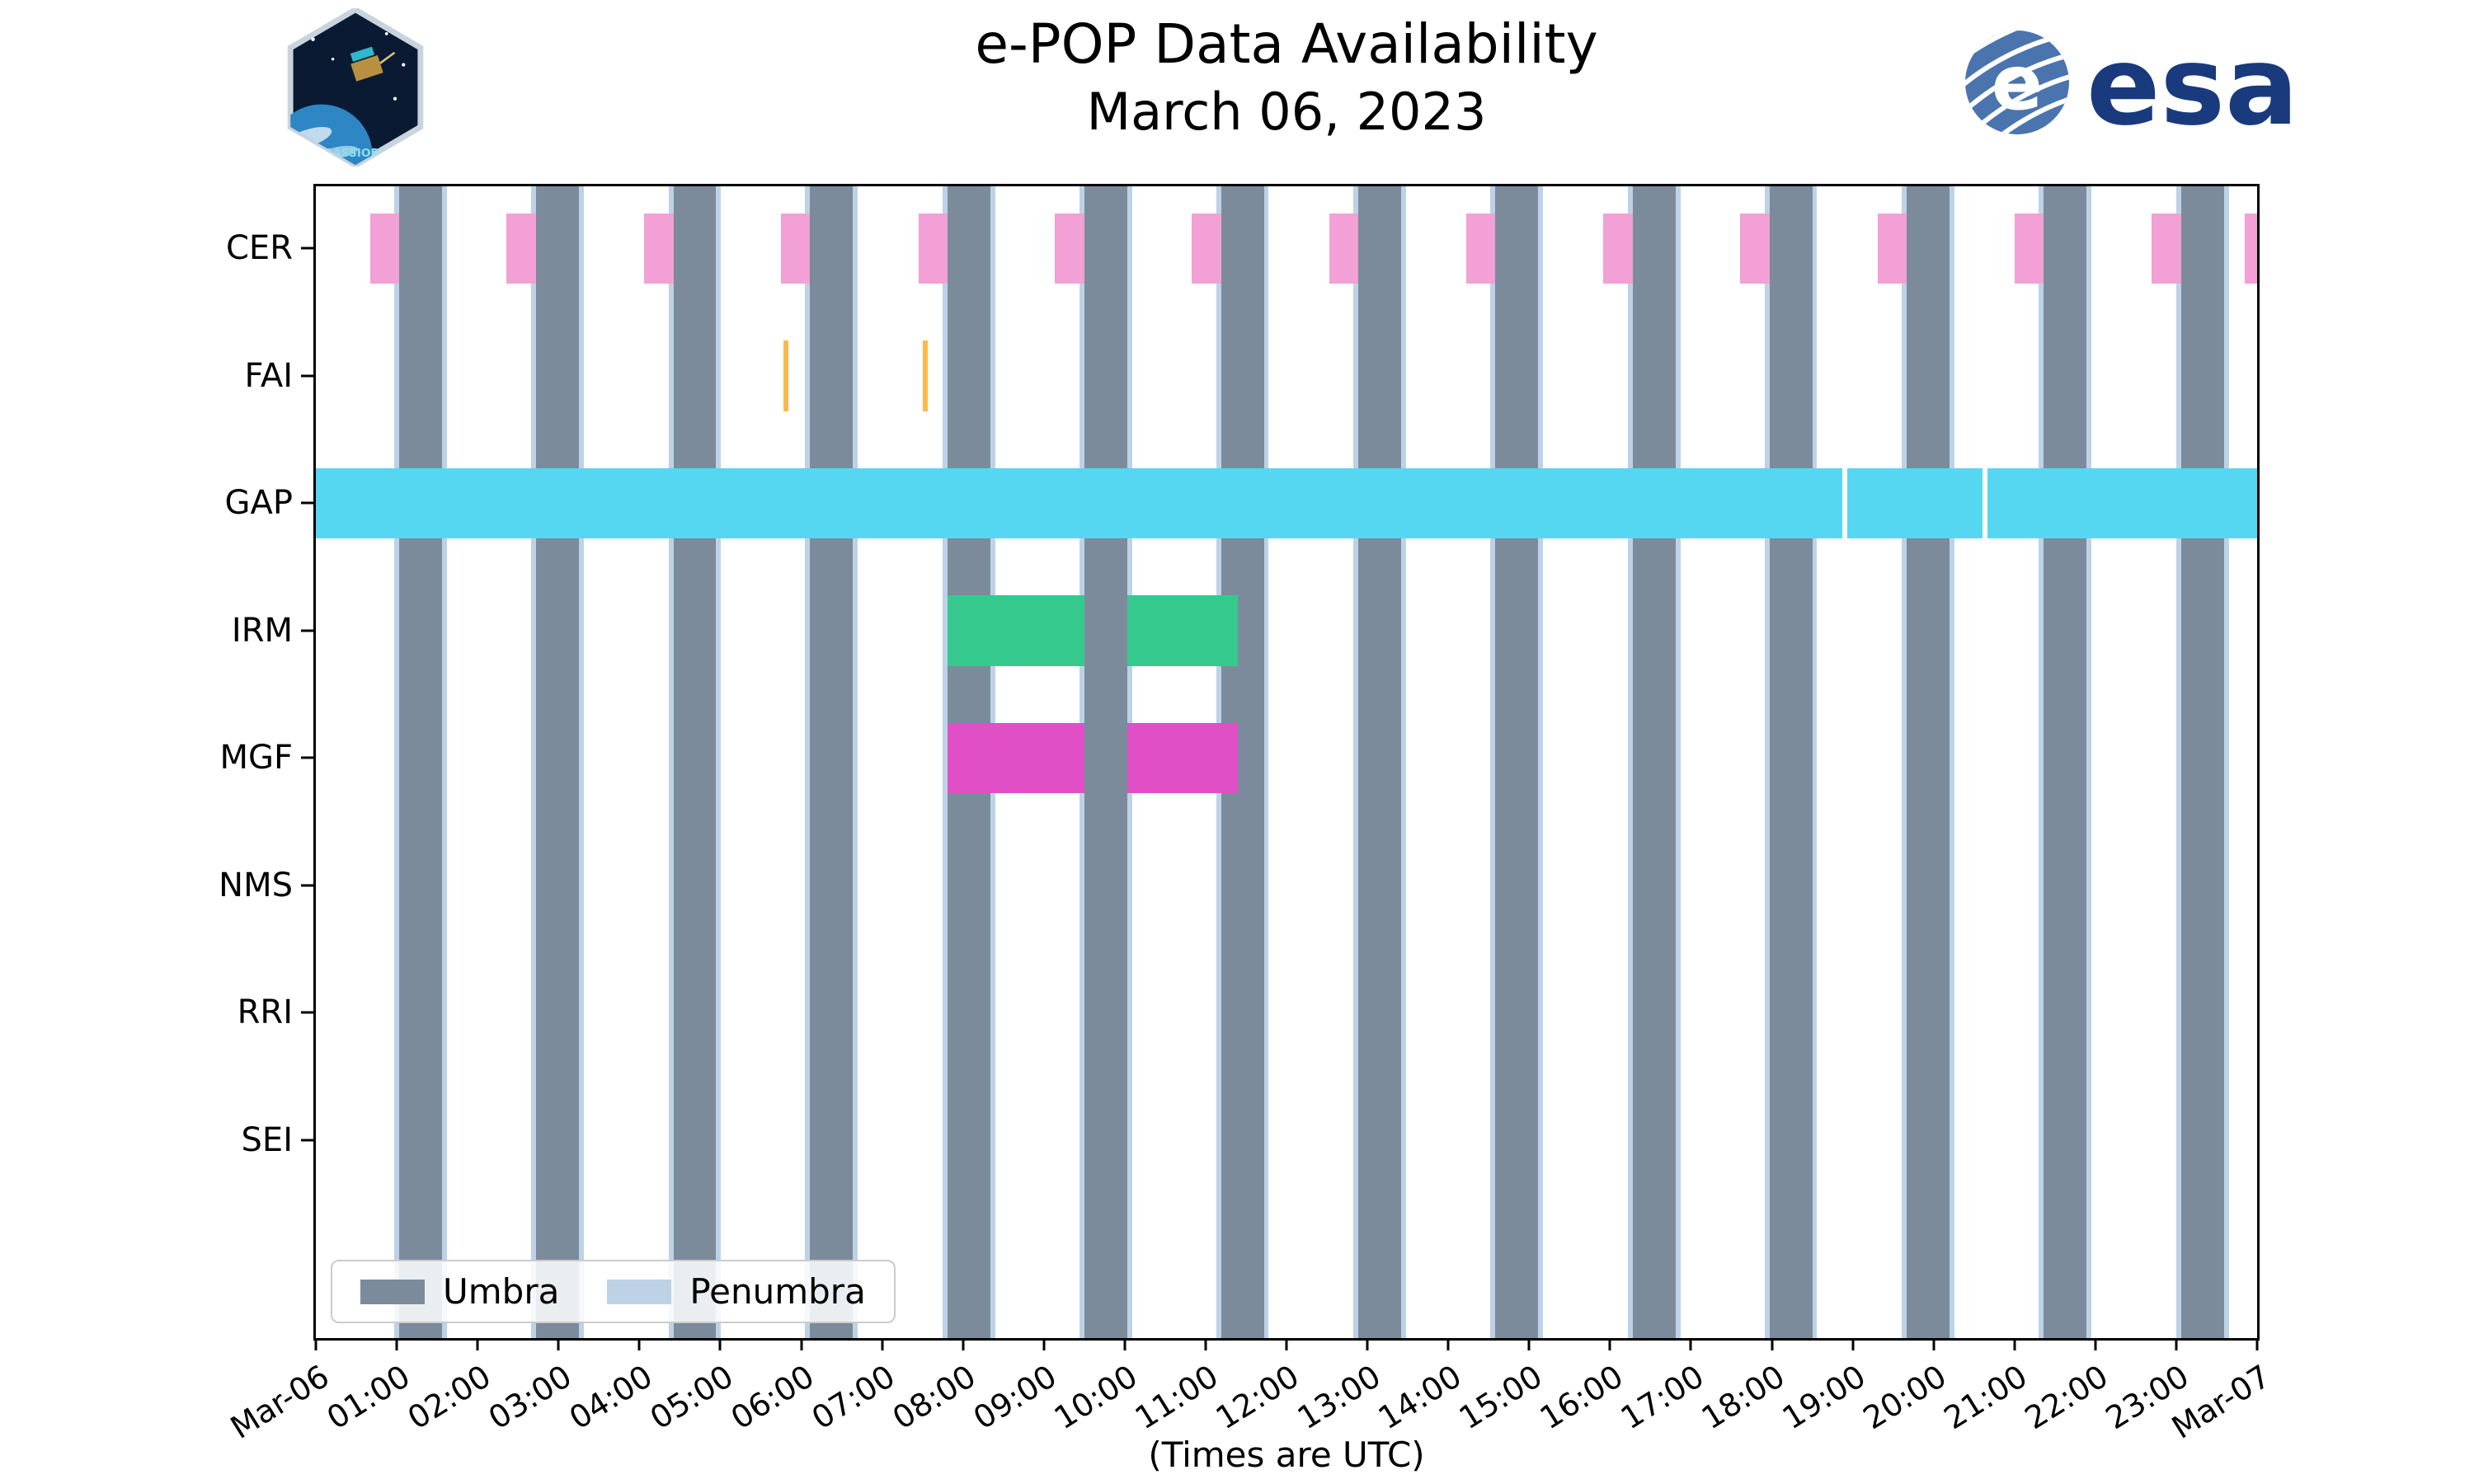 This screenshot has height=1484, width=2474. I want to click on legend: Umbra Penumbra, so click(613, 1291).